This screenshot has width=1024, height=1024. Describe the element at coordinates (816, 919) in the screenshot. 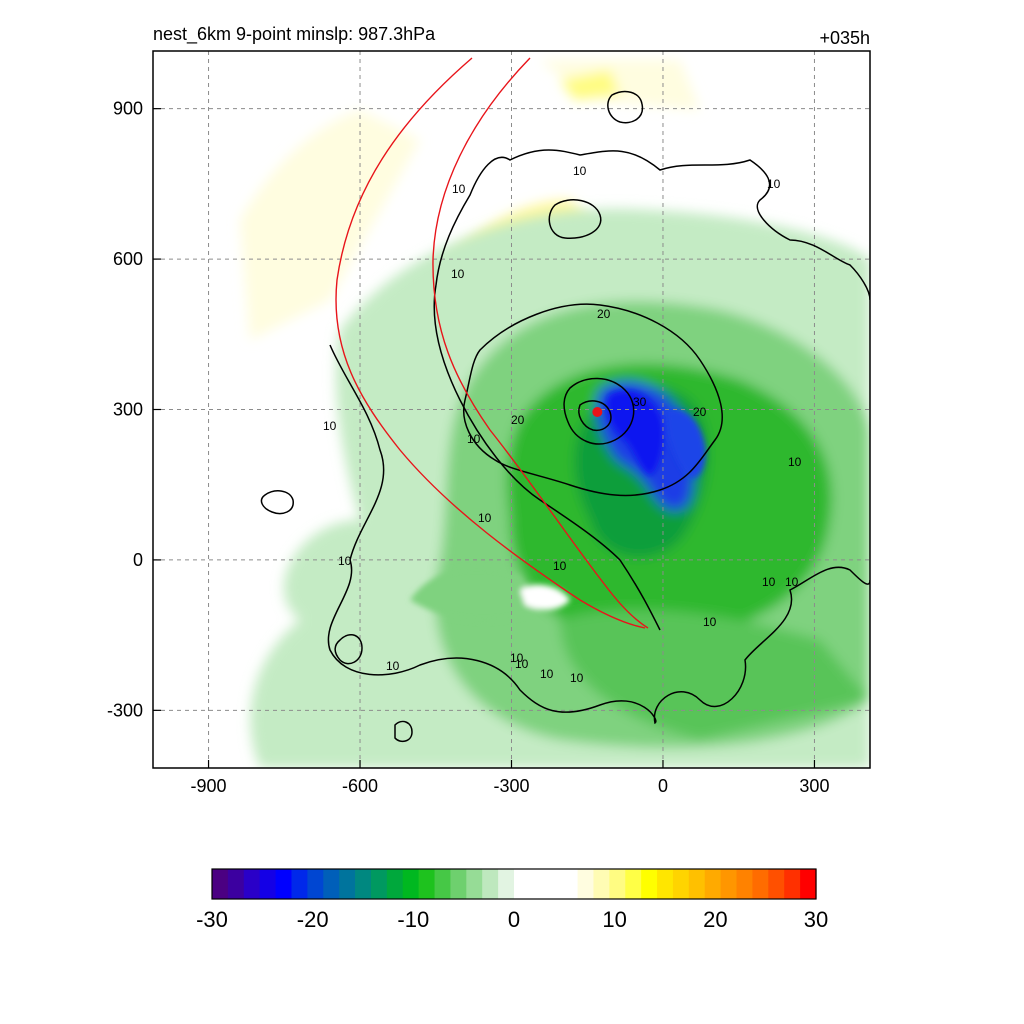

I see `colorbar-tick-label: 30` at that location.